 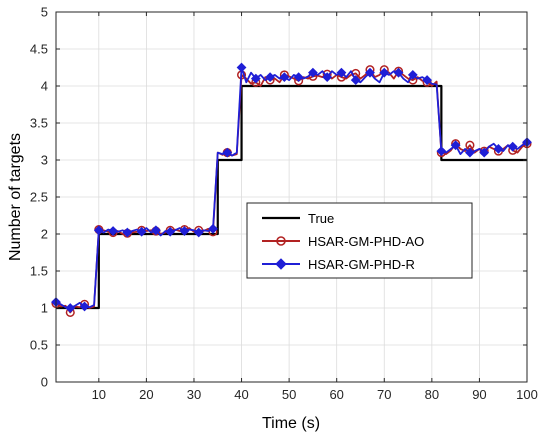 What do you see at coordinates (366, 241) in the screenshot?
I see `legend-label-ao: HSAR-GM-PHD-AO` at bounding box center [366, 241].